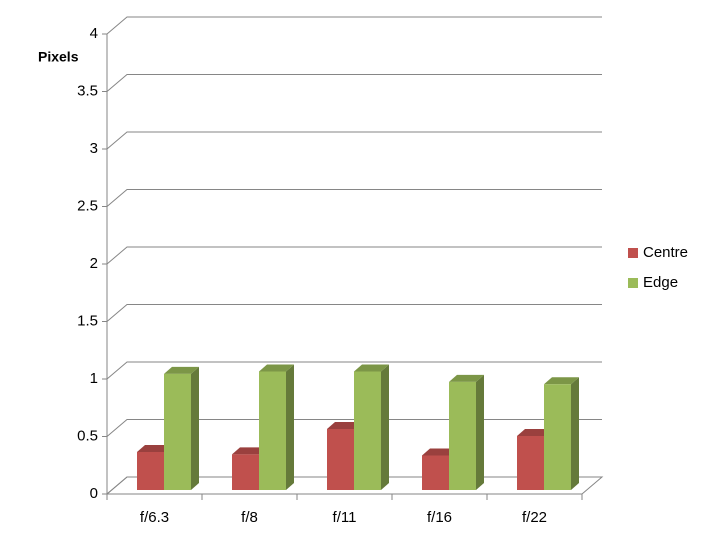 The height and width of the screenshot is (537, 701). Describe the element at coordinates (94, 493) in the screenshot. I see `y-tick-label: 0` at that location.